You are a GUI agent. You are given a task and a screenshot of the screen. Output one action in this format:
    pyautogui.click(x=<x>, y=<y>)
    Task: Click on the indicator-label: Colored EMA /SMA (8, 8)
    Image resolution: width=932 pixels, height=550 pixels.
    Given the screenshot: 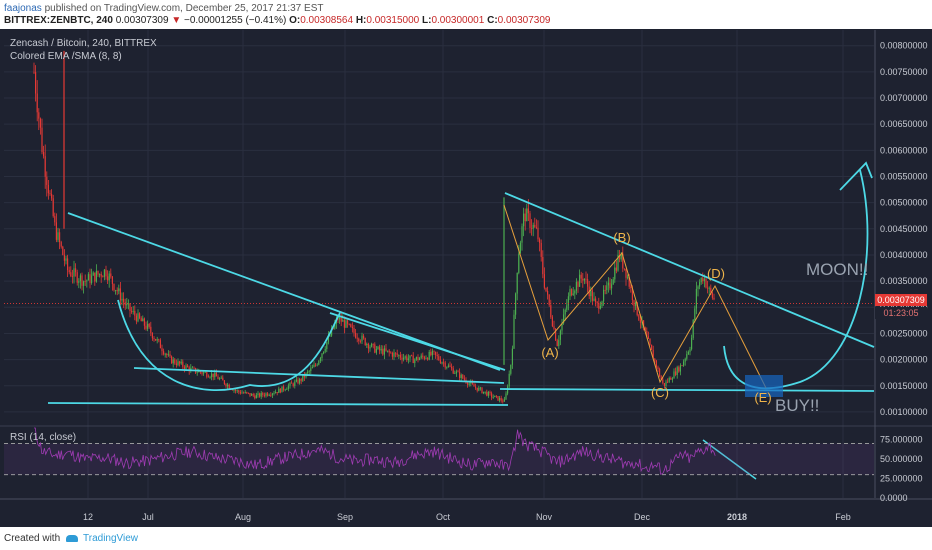 What is the action you would take?
    pyautogui.click(x=66, y=56)
    